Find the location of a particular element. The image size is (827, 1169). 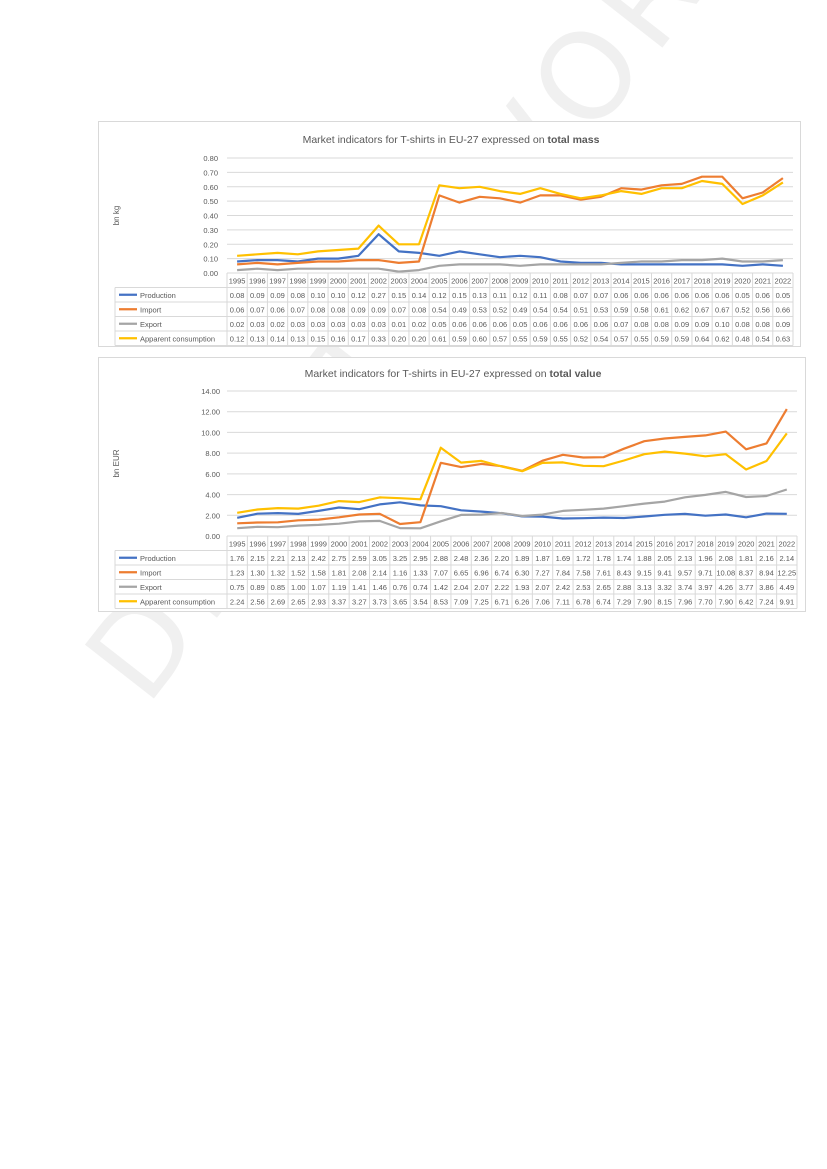

data-label: 2.48 is located at coordinates (461, 558).